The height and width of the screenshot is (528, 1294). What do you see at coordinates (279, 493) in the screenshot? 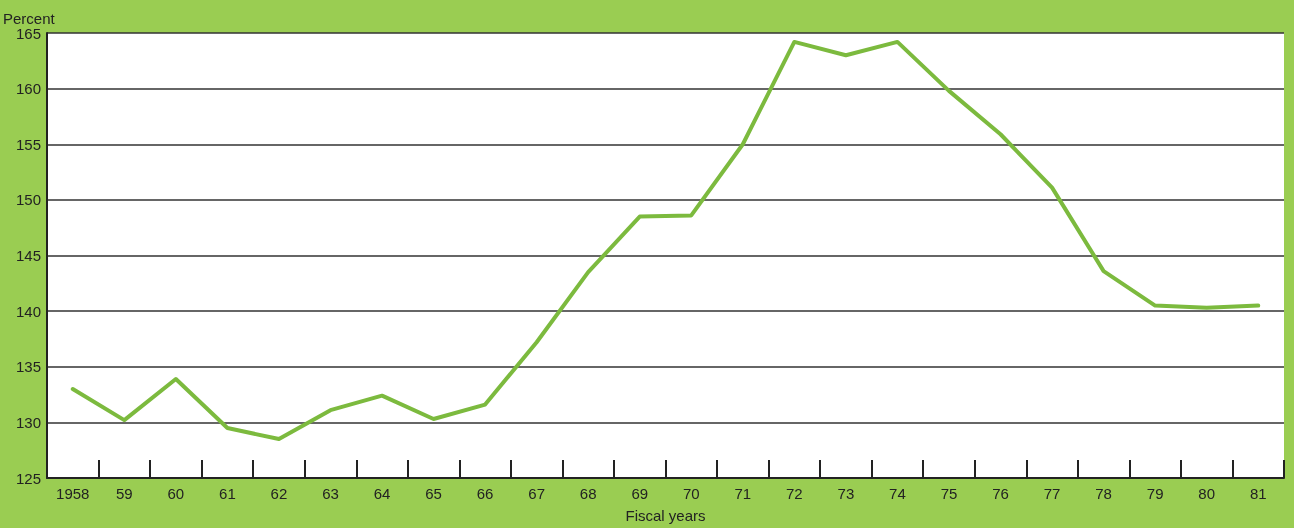
I see `x-tick-label: 62` at bounding box center [279, 493].